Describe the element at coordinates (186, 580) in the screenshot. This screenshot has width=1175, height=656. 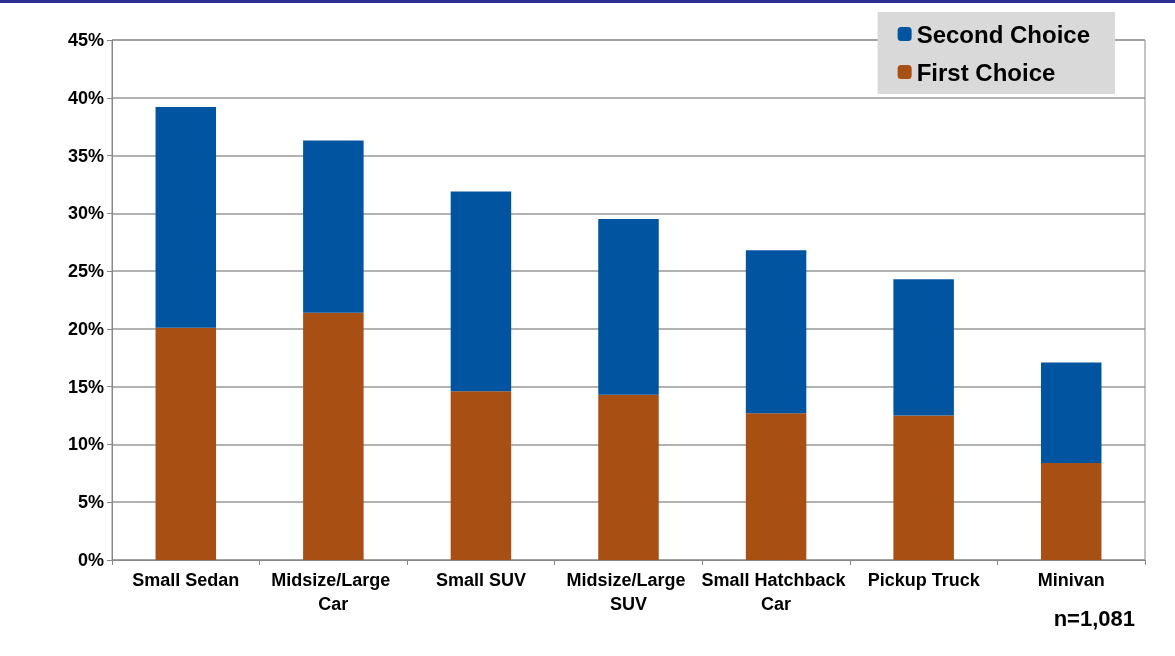
I see `x-tick-label: Small Sedan` at that location.